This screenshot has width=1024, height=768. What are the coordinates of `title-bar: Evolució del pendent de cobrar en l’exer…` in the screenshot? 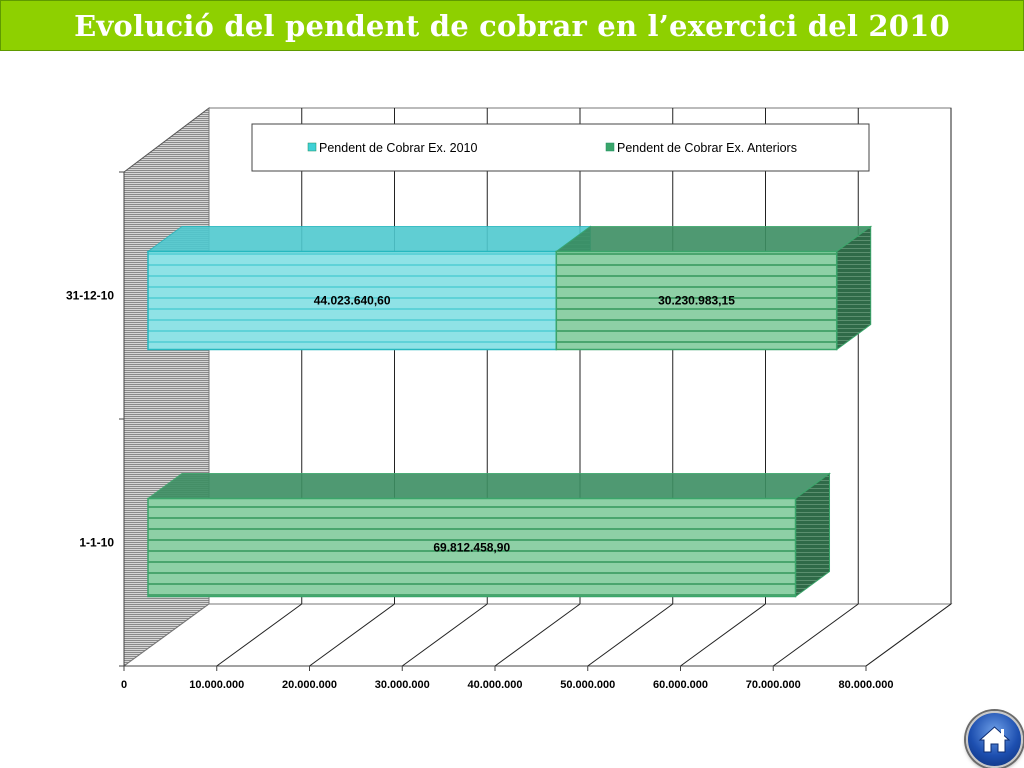 It's located at (512, 25).